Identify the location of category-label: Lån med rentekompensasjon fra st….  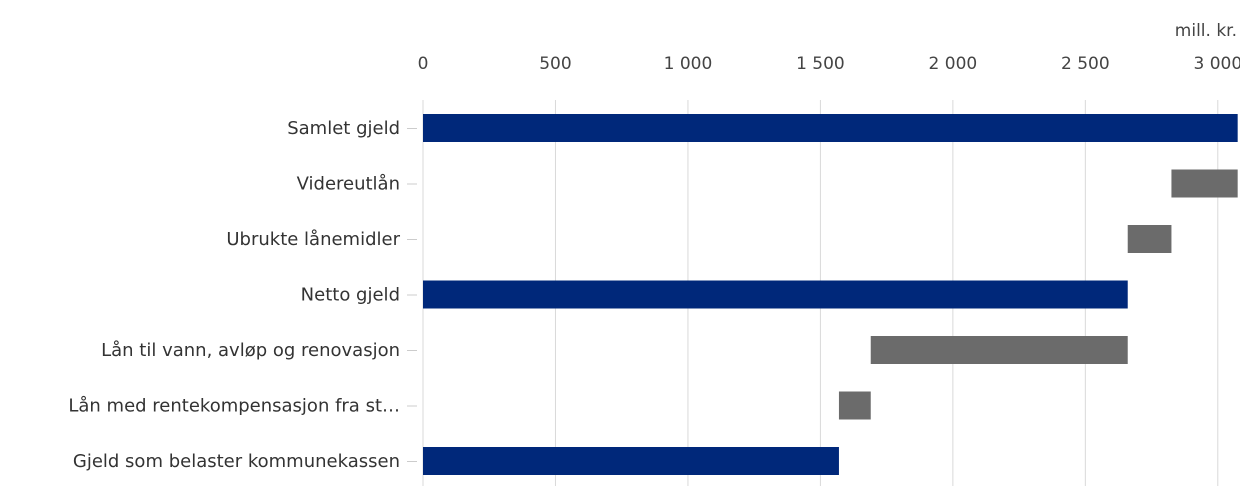
(234, 406).